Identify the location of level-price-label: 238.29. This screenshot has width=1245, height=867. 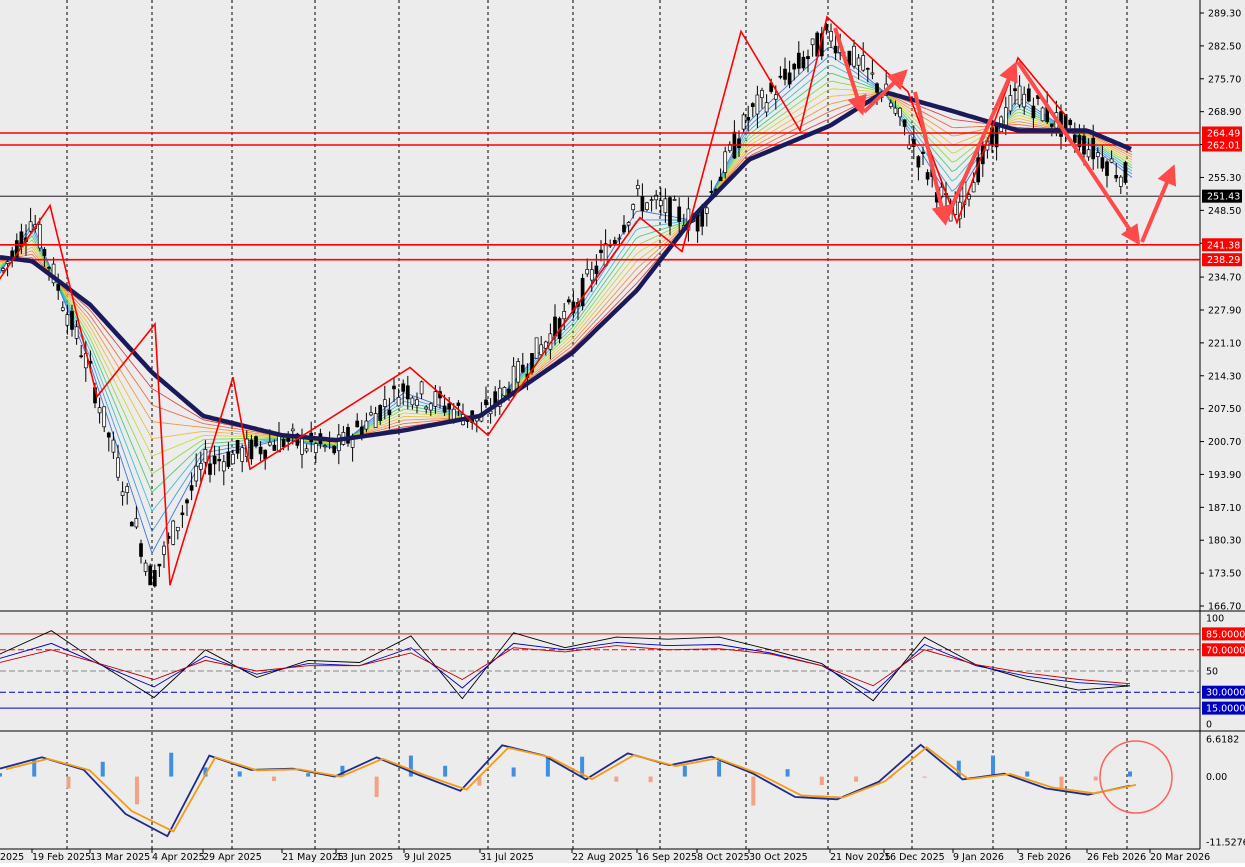
(1223, 260).